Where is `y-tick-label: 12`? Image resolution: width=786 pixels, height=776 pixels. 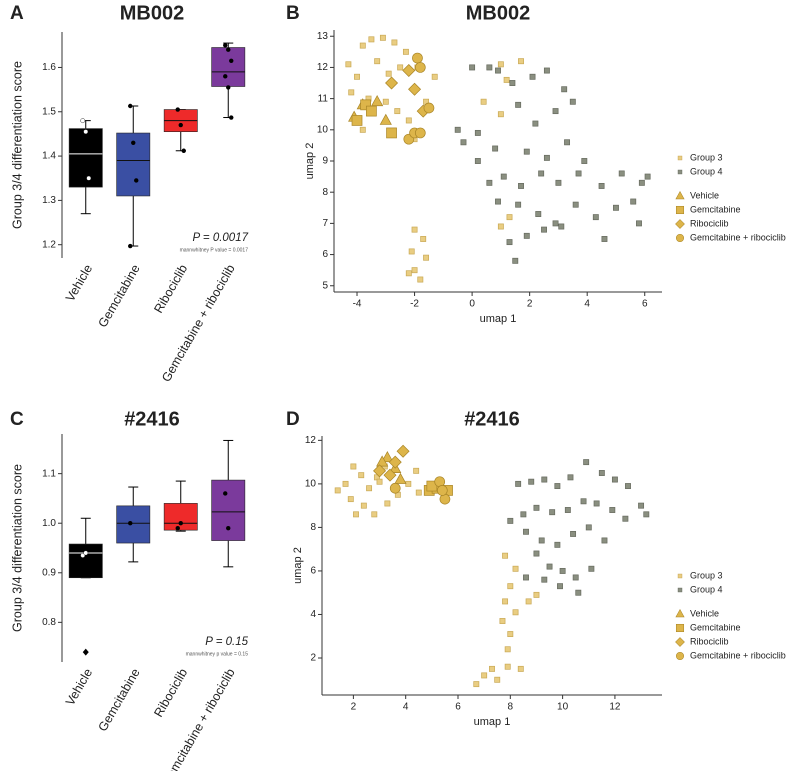 y-tick-label: 12 is located at coordinates (323, 67).